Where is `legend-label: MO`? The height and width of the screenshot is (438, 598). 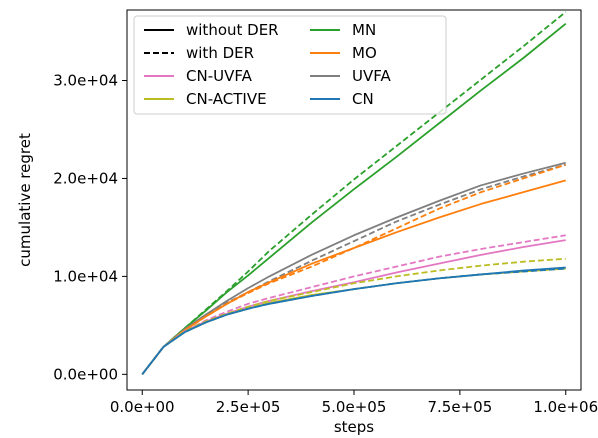
legend-label: MO is located at coordinates (364, 53).